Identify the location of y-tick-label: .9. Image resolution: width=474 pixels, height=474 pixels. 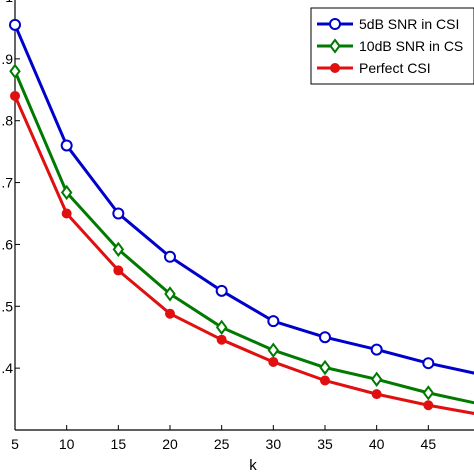
(7, 59).